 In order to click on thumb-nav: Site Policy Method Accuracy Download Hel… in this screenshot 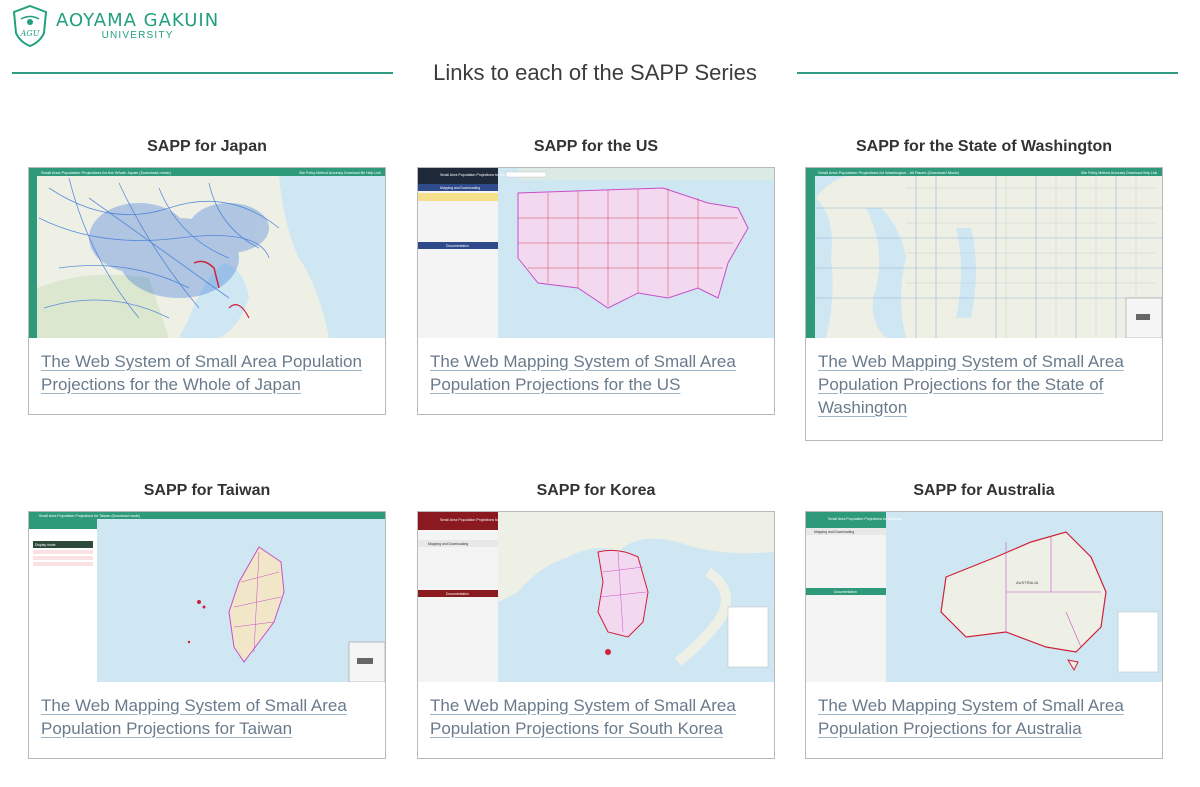, I will do `click(1119, 173)`.